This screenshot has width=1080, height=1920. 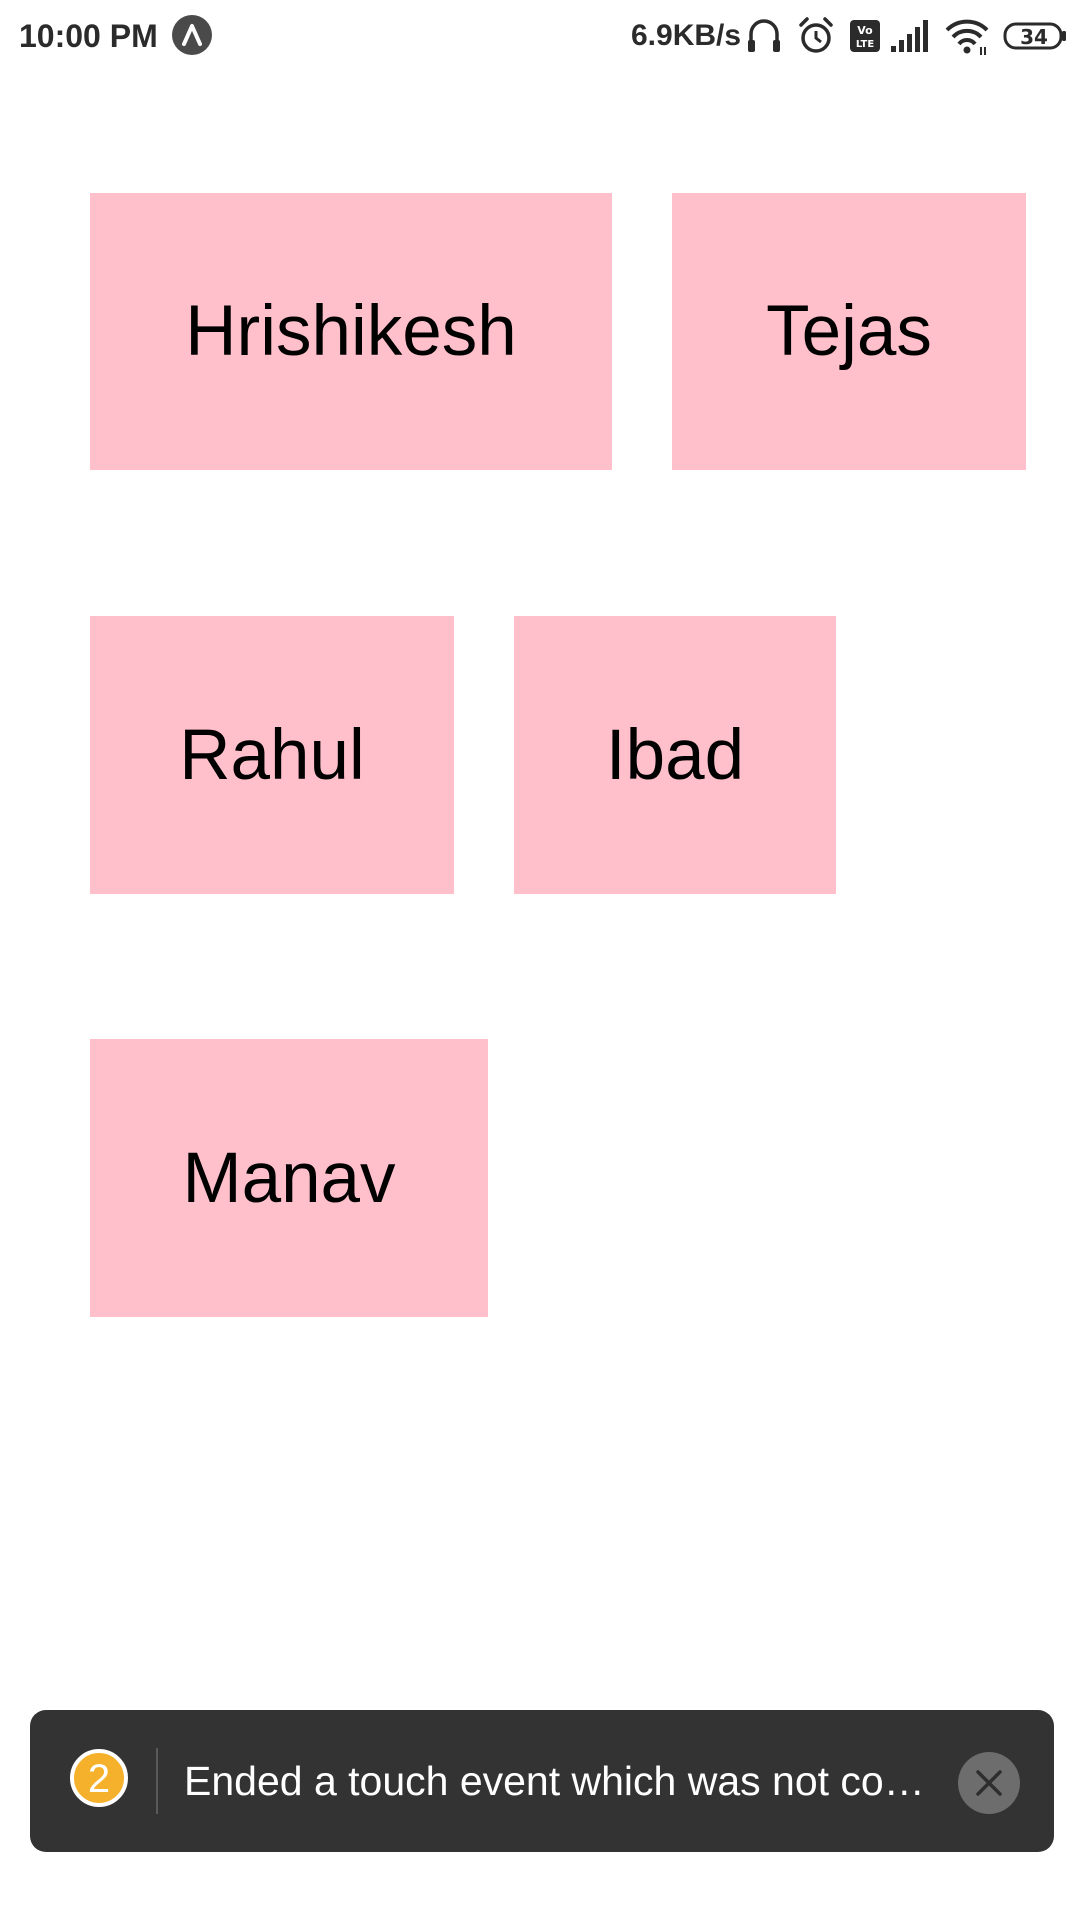 I want to click on tile-label: Hrishikesh, so click(x=351, y=331).